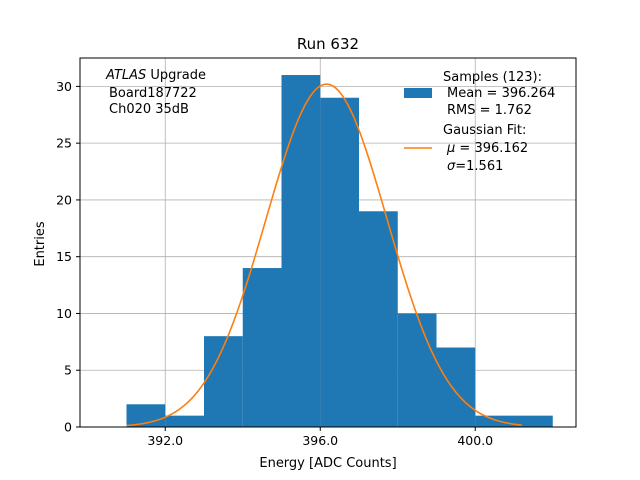  Describe the element at coordinates (327, 463) in the screenshot. I see `x-axis-label: Energy [ADC Counts]` at that location.